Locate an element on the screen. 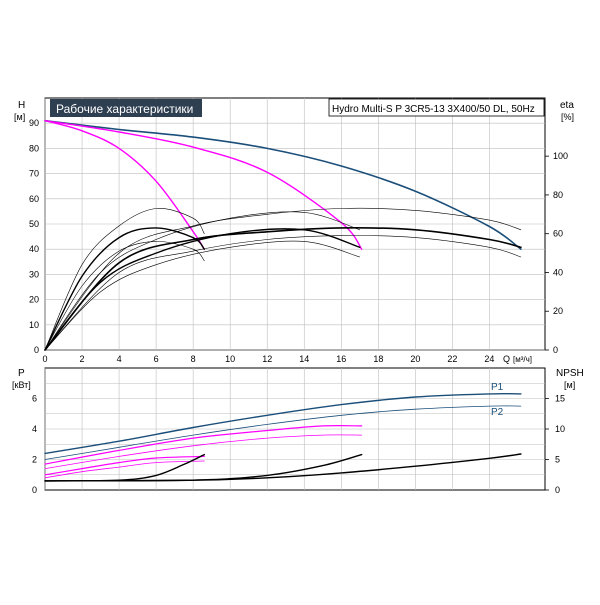 The width and height of the screenshot is (600, 605). x-tick-label: 18 is located at coordinates (378, 359).